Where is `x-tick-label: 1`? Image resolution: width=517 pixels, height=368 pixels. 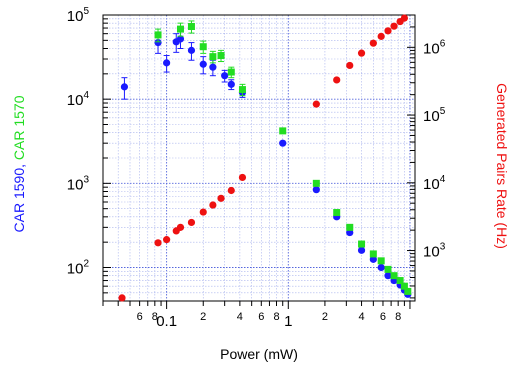 x-tick-label: 1 is located at coordinates (288, 321).